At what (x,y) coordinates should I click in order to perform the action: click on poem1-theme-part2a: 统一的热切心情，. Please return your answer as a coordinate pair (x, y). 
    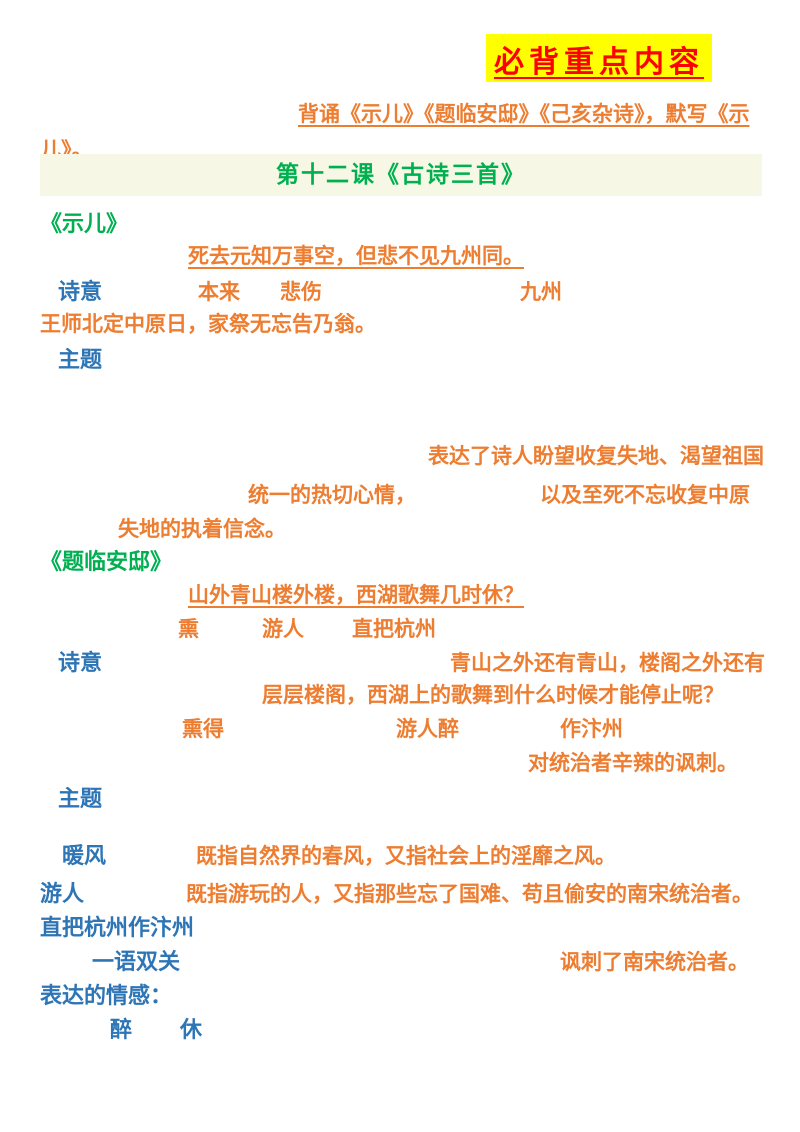
    Looking at the image, I should click on (332, 495).